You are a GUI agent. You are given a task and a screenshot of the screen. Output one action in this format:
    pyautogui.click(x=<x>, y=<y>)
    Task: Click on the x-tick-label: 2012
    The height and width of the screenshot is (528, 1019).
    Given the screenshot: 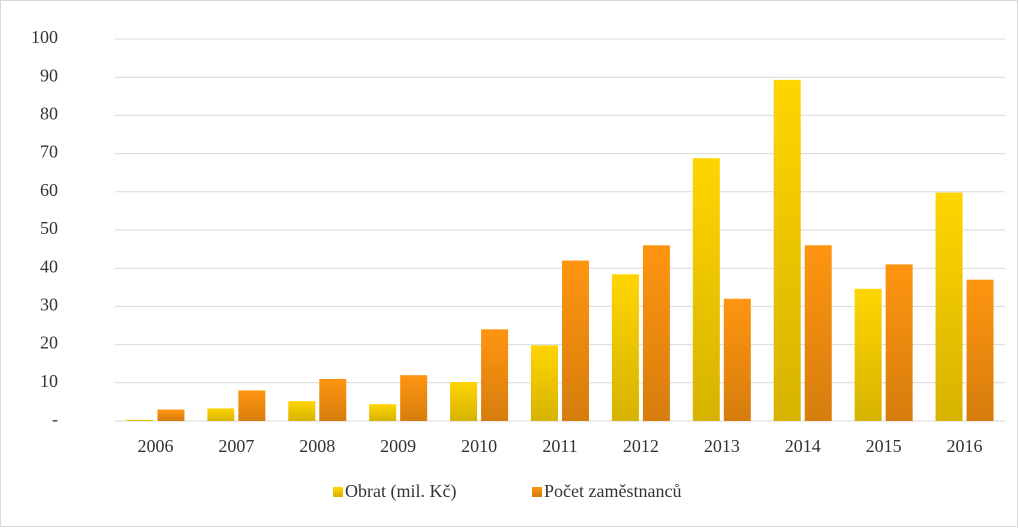 What is the action you would take?
    pyautogui.click(x=641, y=446)
    